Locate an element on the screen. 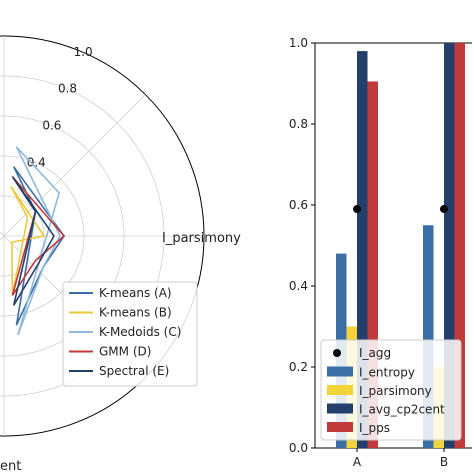 The height and width of the screenshot is (474, 474). bar-y-tick-label: 0.2 is located at coordinates (298, 367).